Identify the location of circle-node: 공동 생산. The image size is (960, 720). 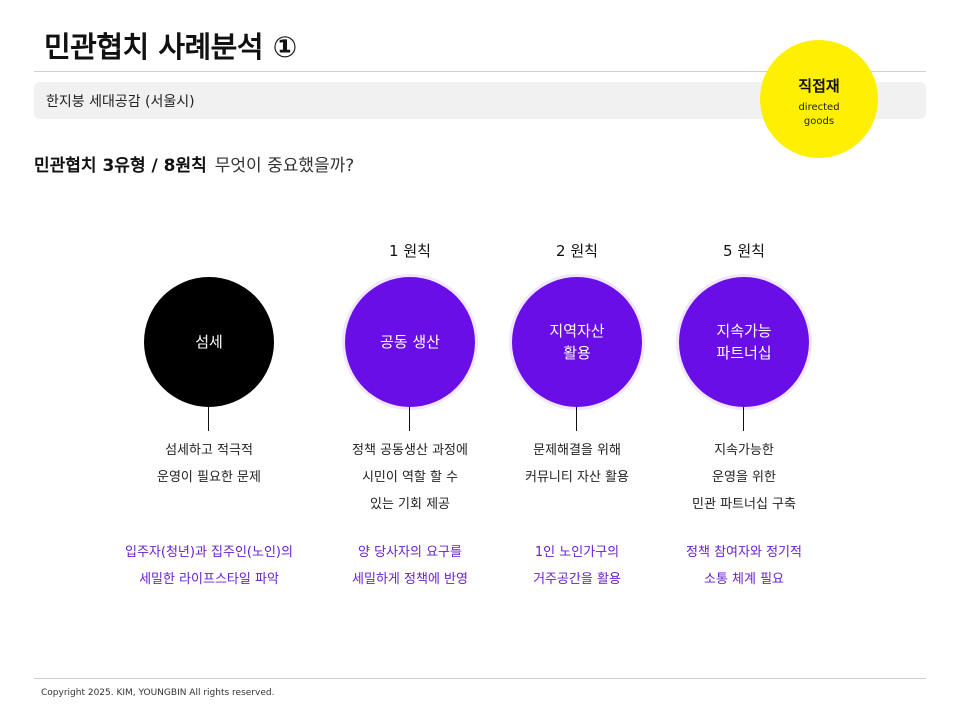
(410, 342).